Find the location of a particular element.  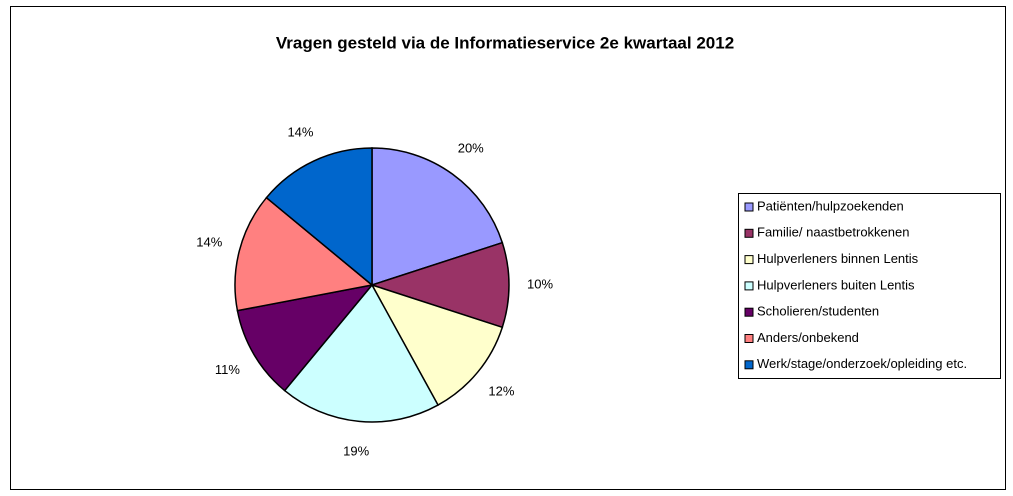

legend-label: Anders/onbekend is located at coordinates (808, 337).